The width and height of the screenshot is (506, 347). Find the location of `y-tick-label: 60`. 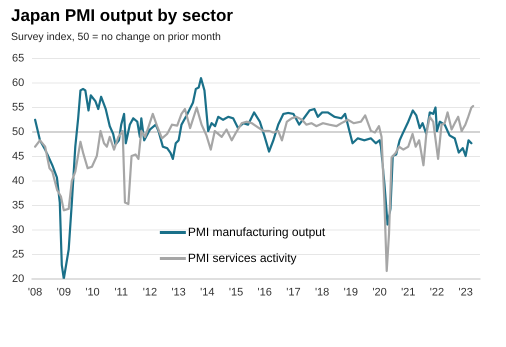

y-tick-label: 60 is located at coordinates (18, 83).